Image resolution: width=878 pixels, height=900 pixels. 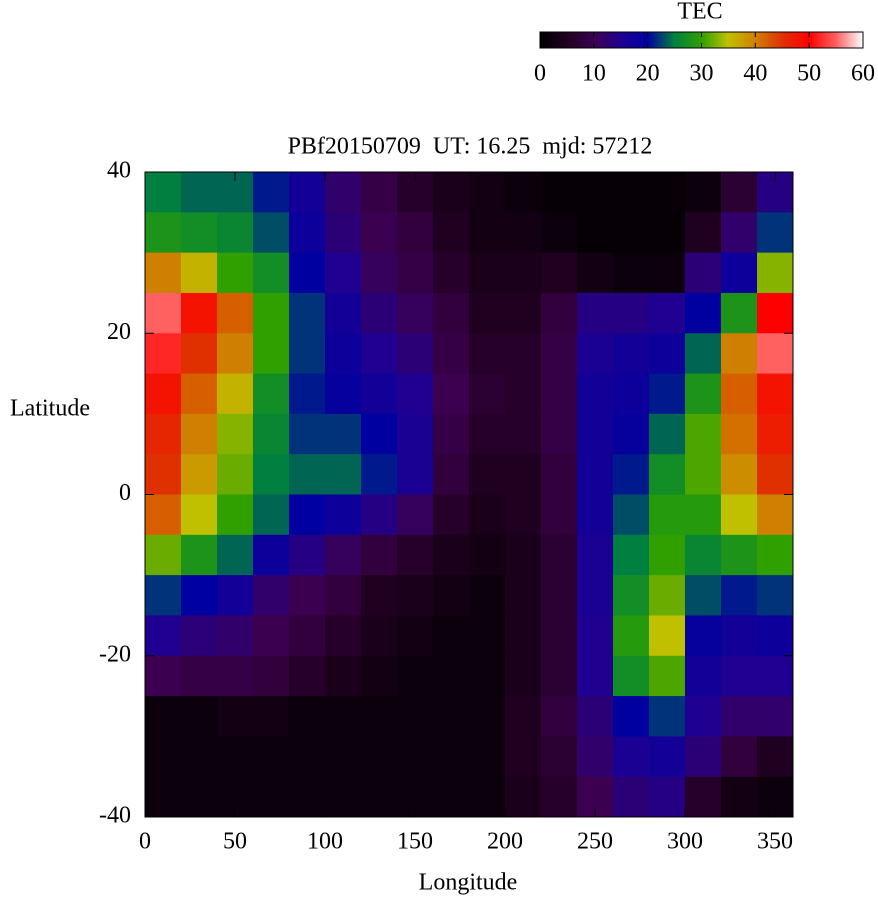 What do you see at coordinates (702, 74) in the screenshot?
I see `colorbar-tick-label: 30` at bounding box center [702, 74].